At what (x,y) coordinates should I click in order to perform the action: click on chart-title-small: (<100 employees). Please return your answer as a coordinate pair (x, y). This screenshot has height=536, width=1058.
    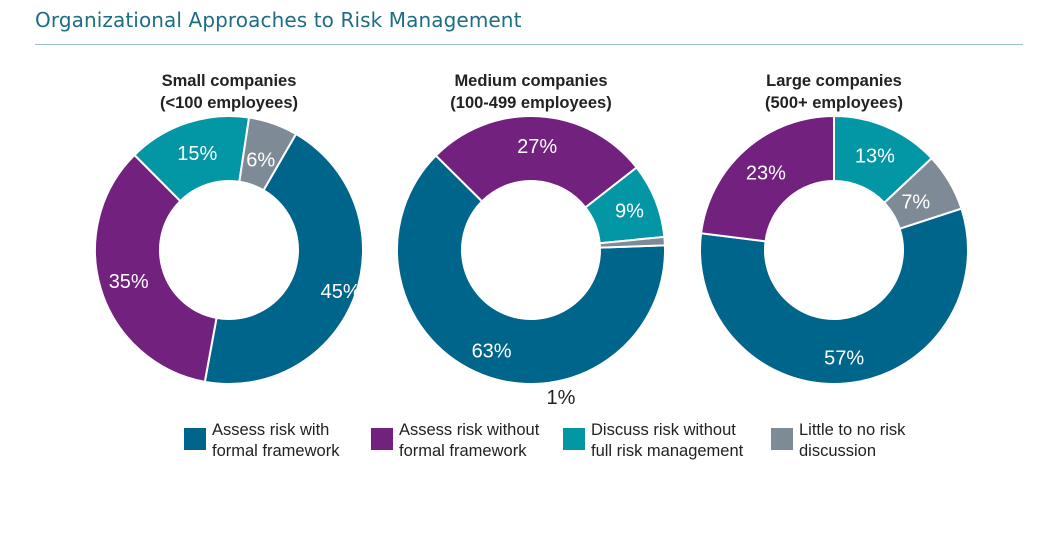
    Looking at the image, I should click on (229, 103).